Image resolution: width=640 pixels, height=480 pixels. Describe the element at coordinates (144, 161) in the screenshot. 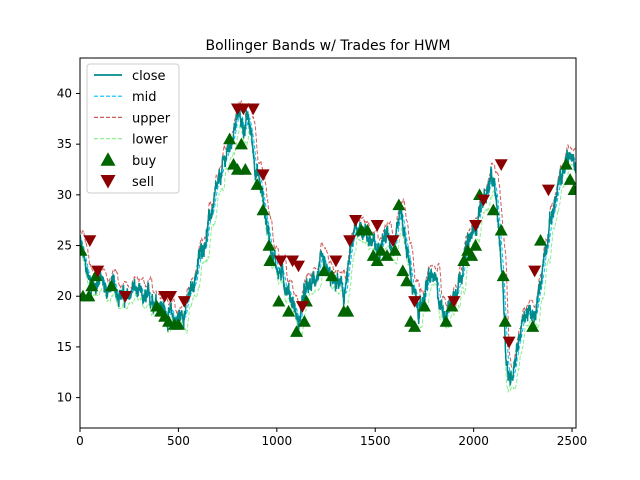

I see `legend-label-buy: buy` at that location.